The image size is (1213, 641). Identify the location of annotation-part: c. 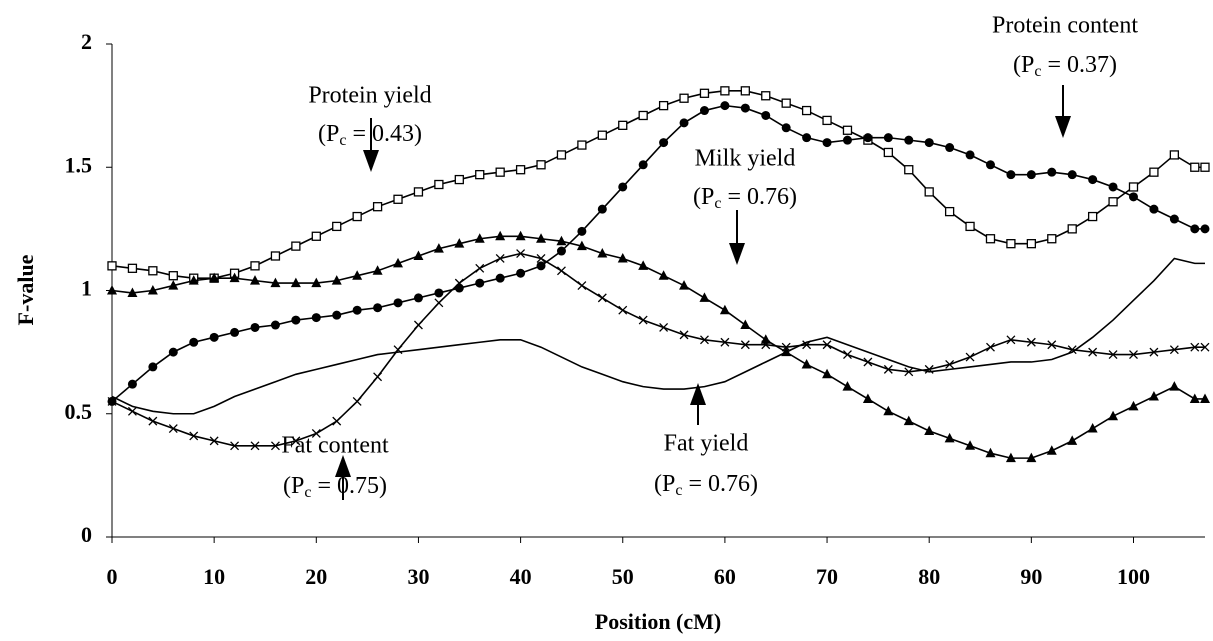
(678, 490).